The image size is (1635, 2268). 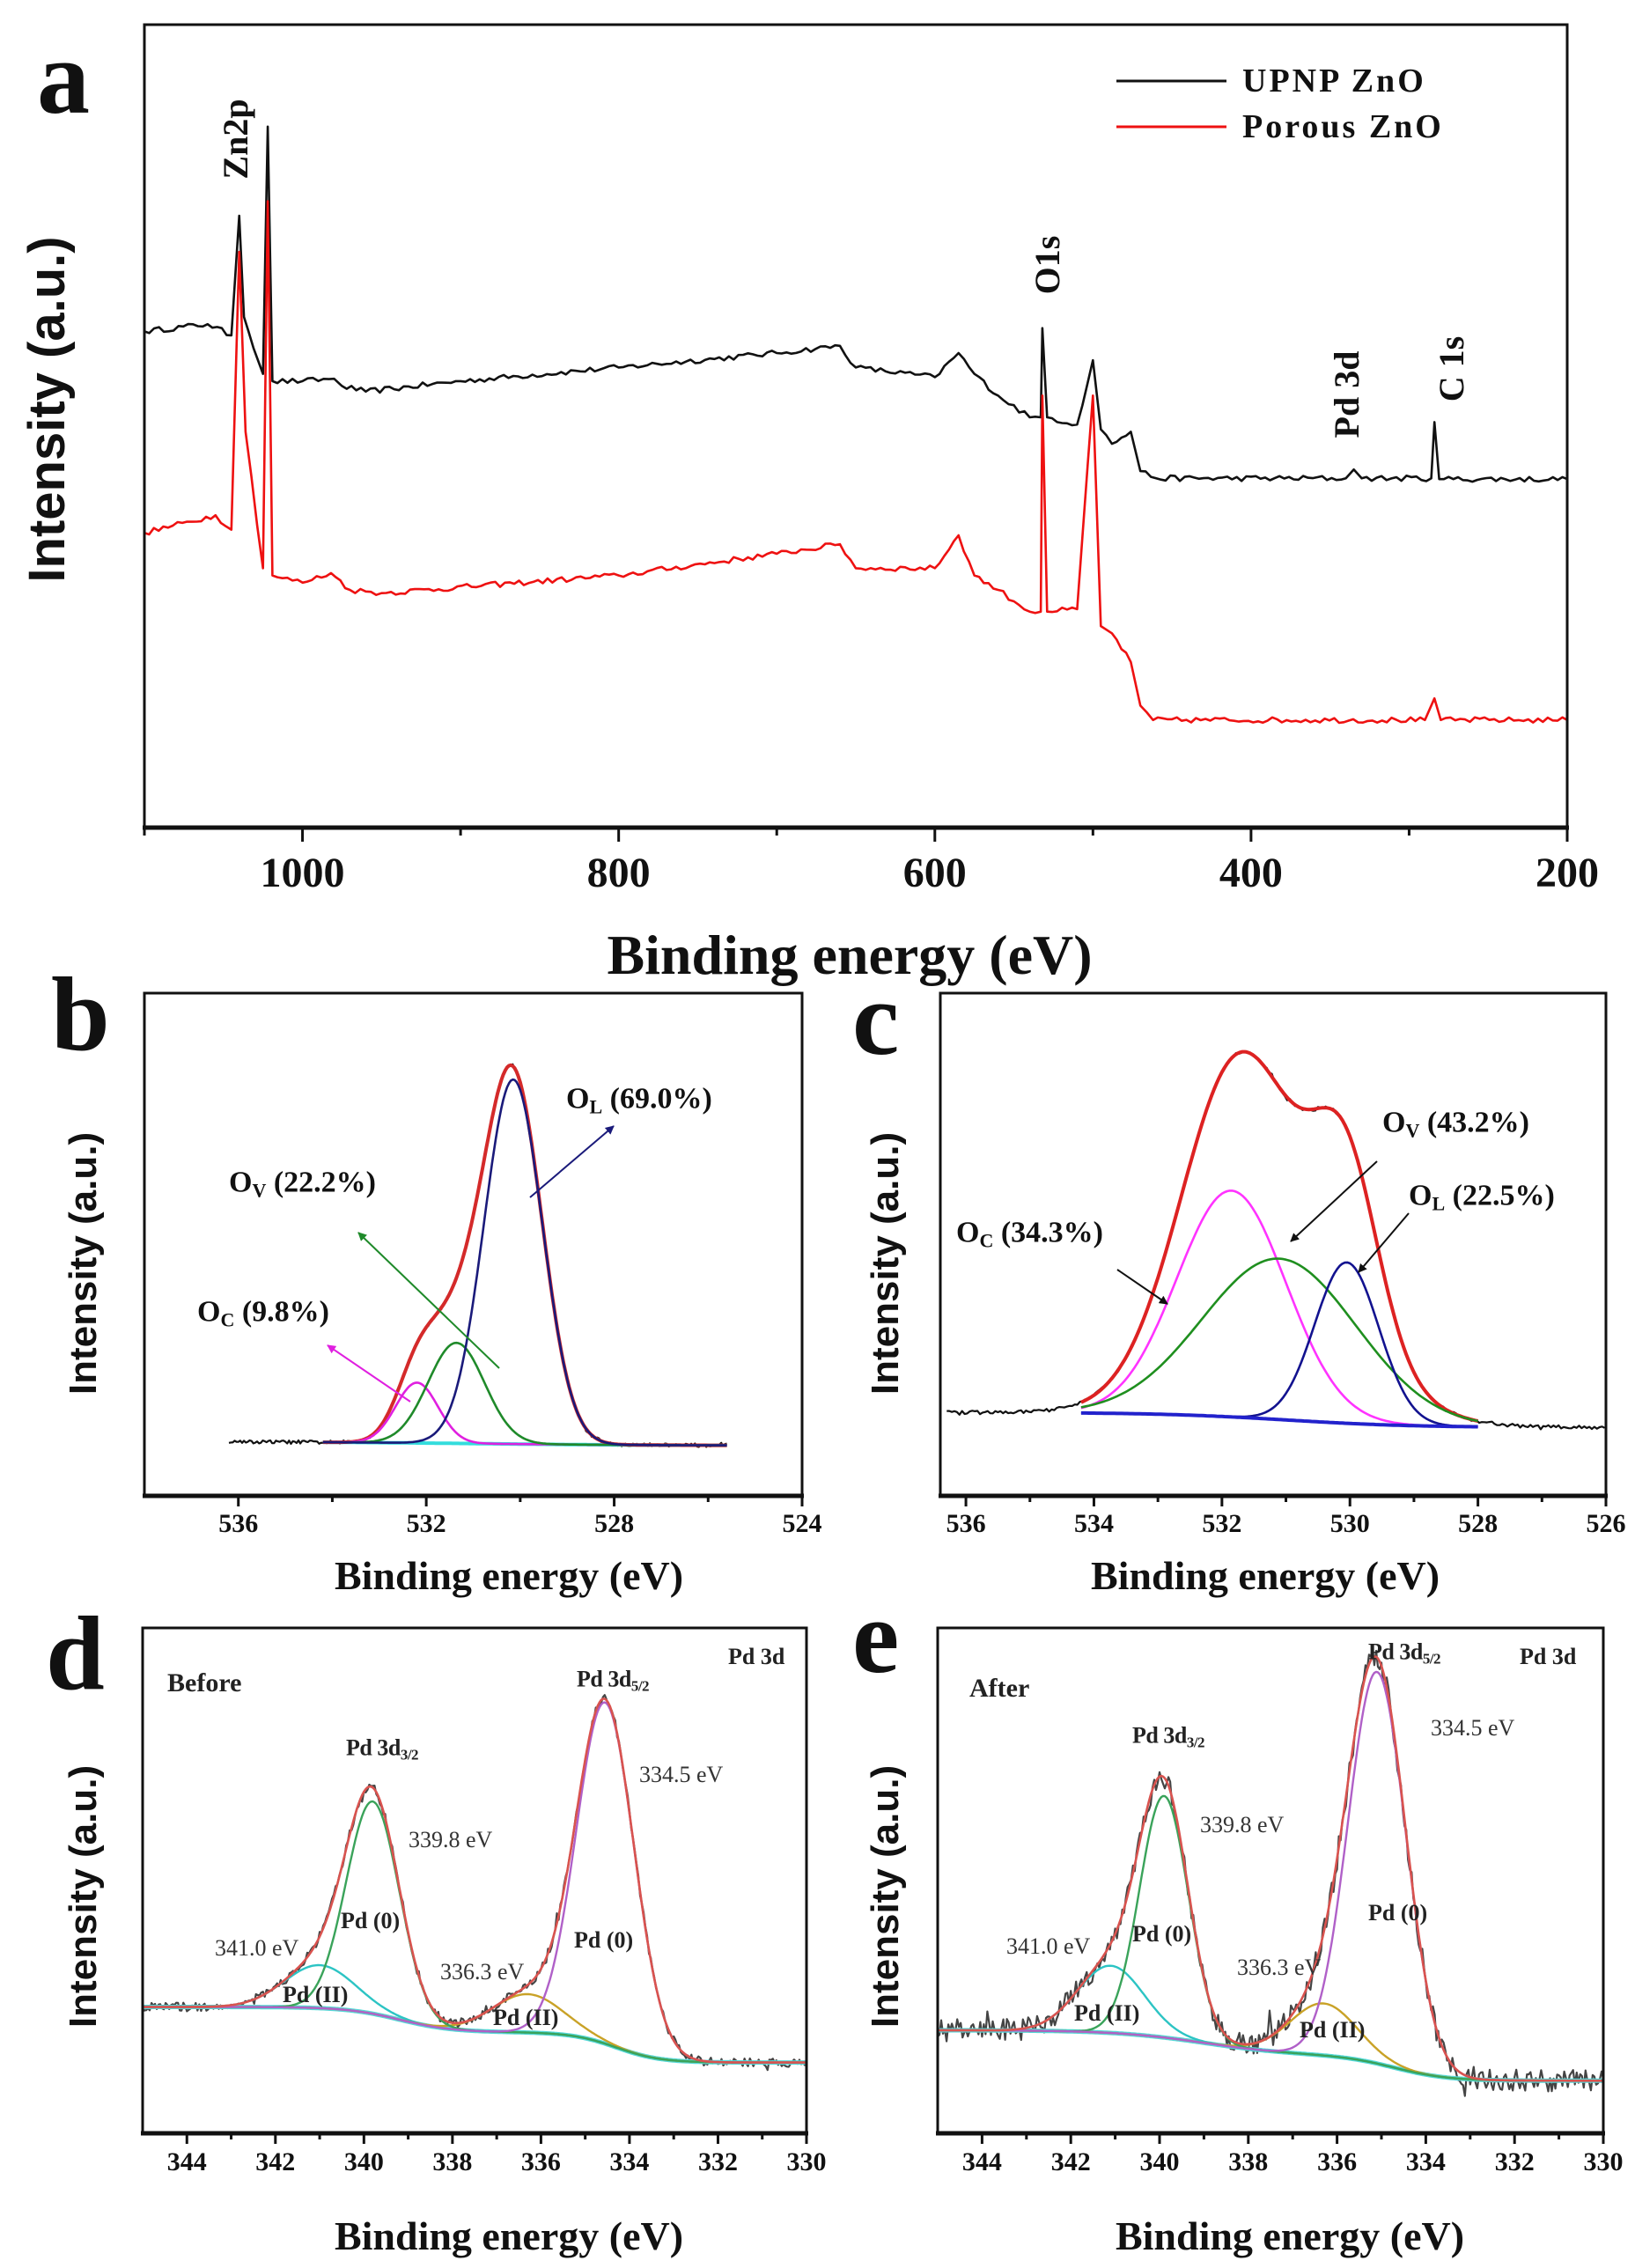 I want to click on x-tick-label: 536, so click(x=966, y=1523).